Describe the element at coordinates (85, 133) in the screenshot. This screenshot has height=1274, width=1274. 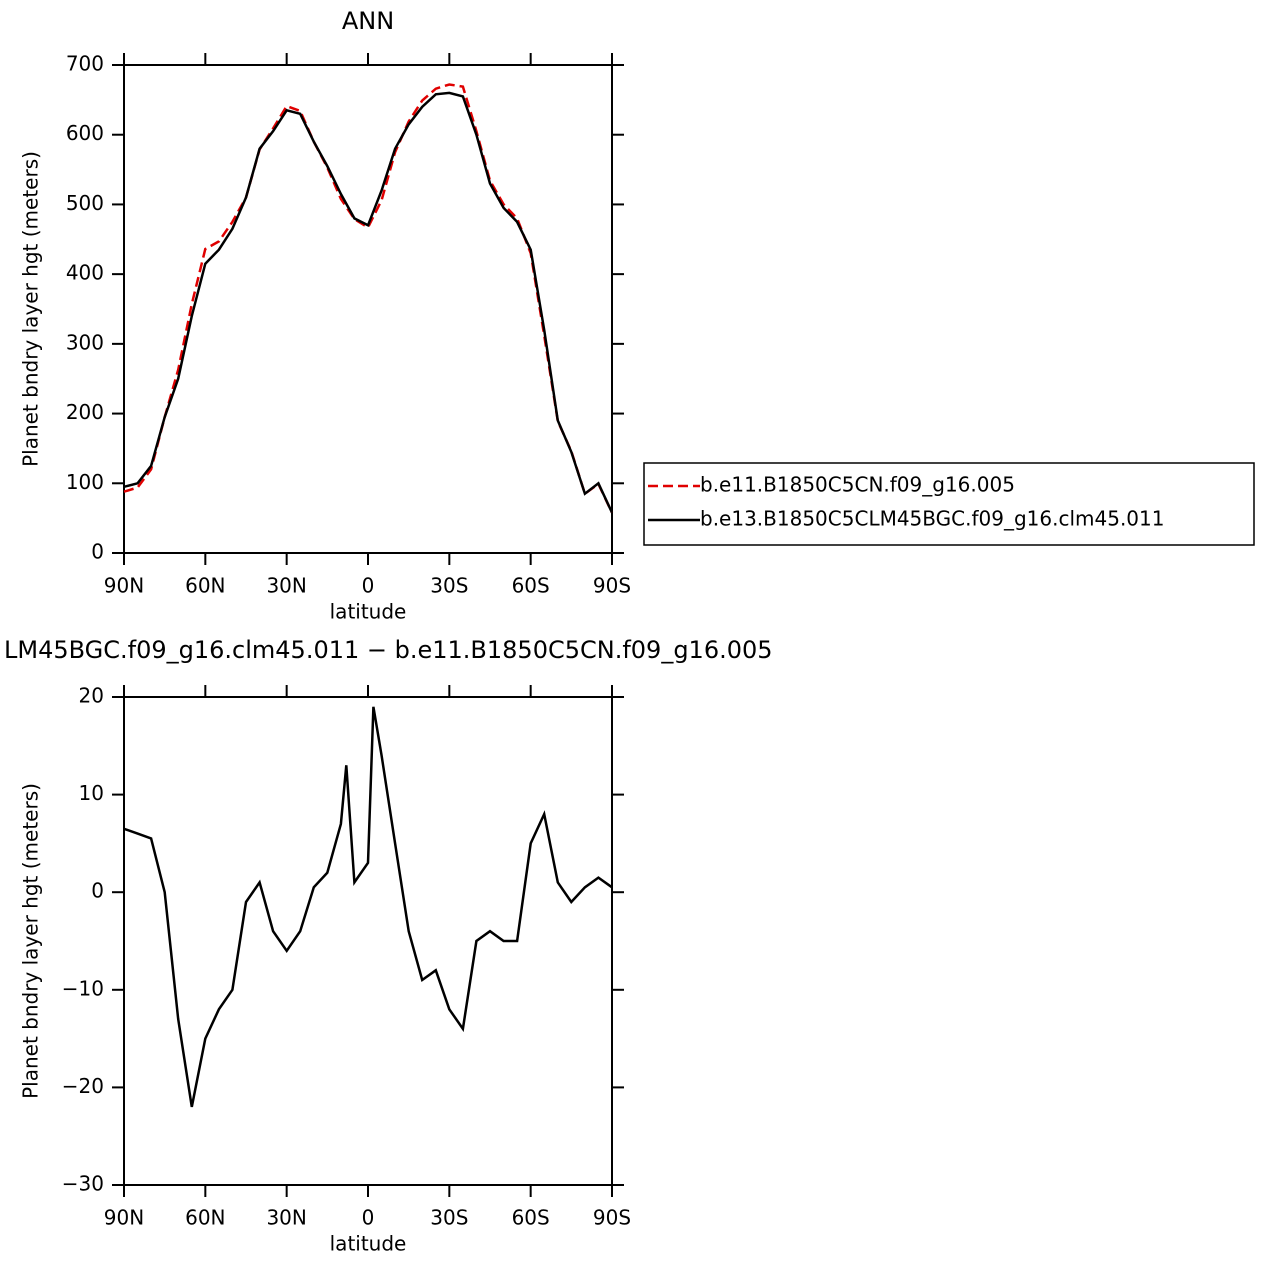
I see `y-tick-label: 600` at that location.